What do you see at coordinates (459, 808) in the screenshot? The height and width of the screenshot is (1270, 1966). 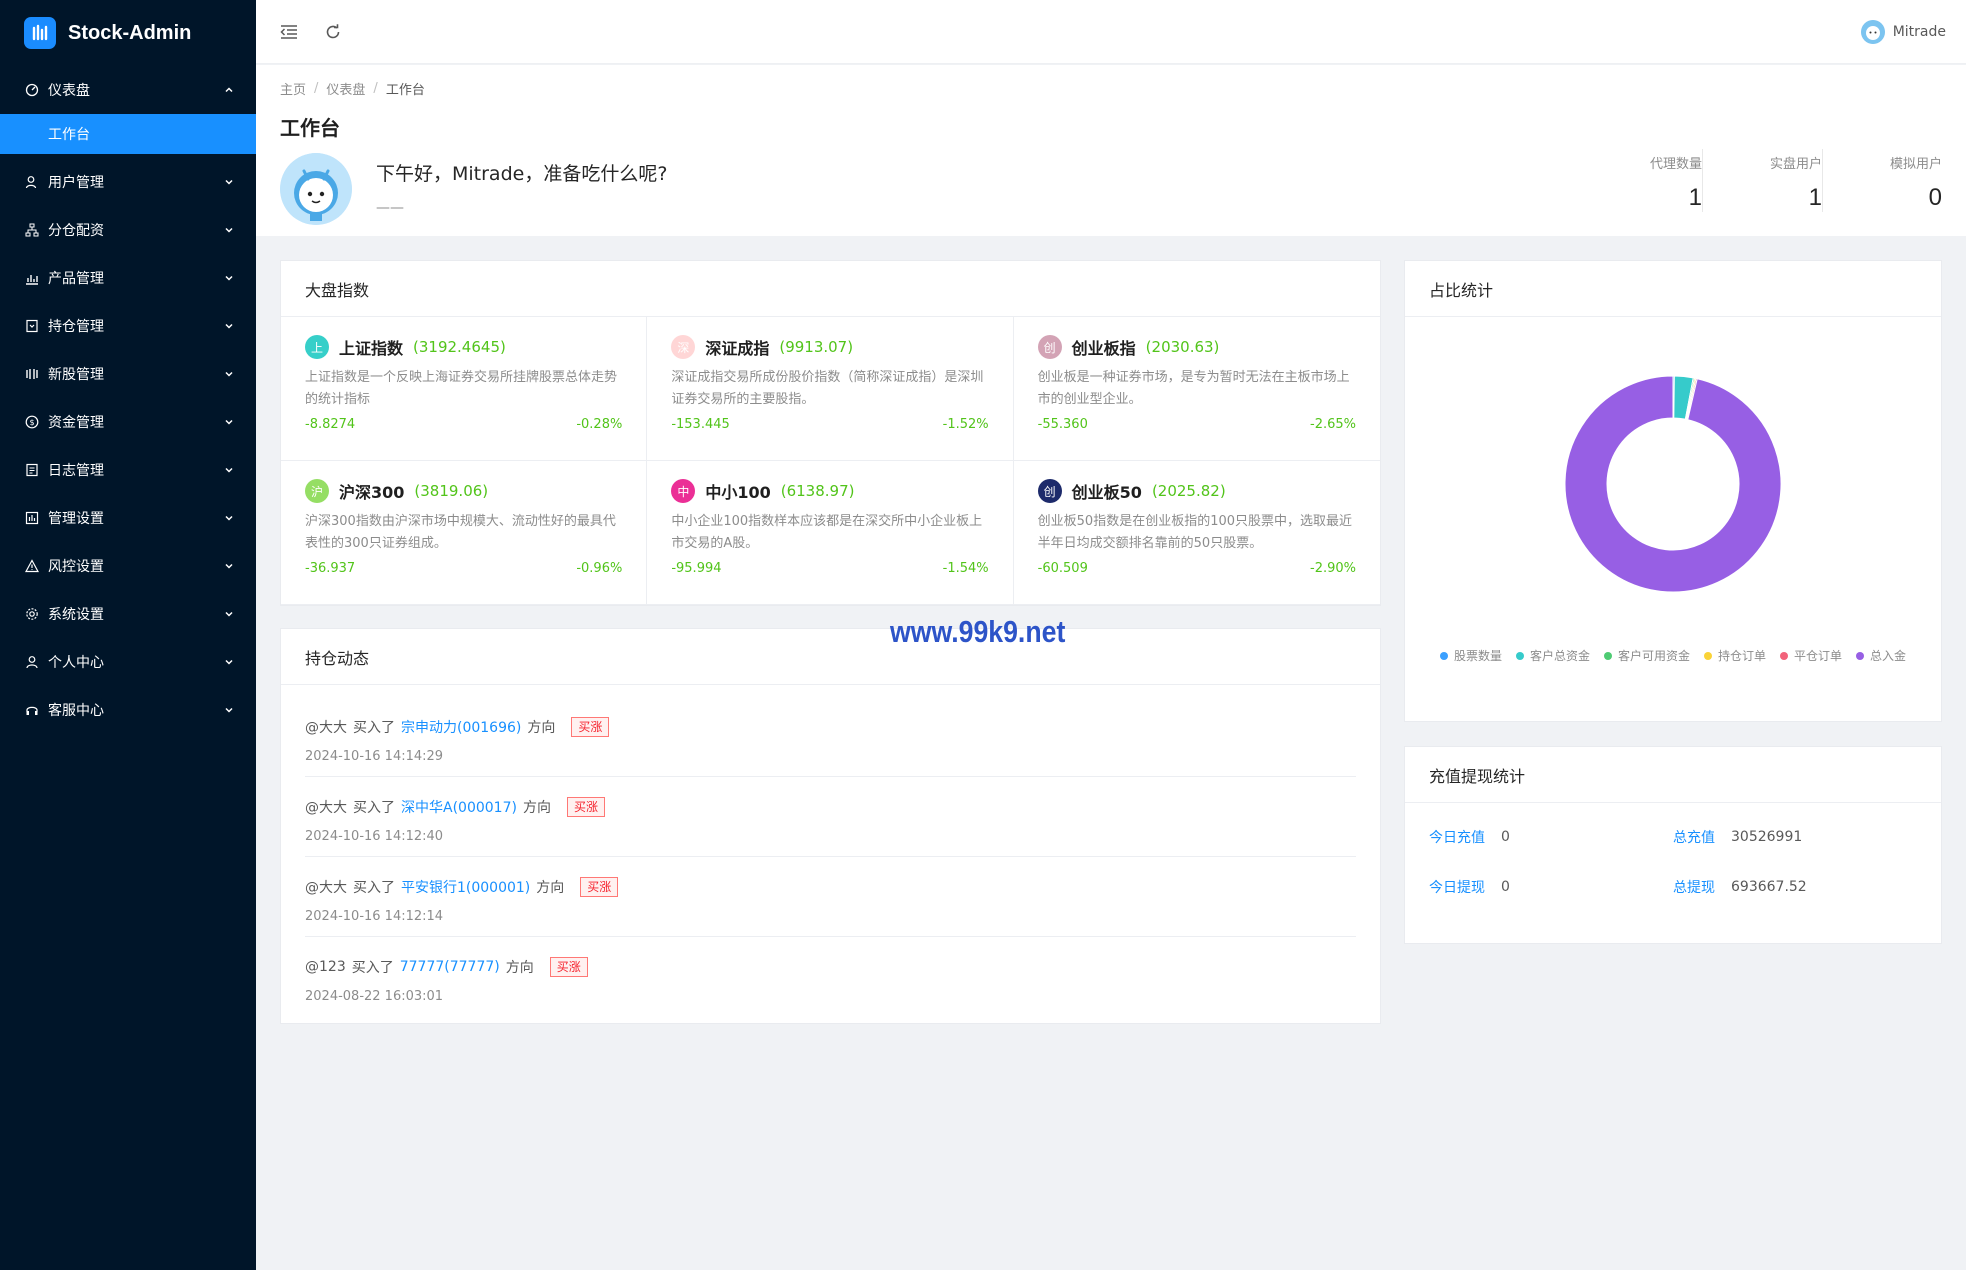 I see `holding-stock-link: 深中华A(000017)` at bounding box center [459, 808].